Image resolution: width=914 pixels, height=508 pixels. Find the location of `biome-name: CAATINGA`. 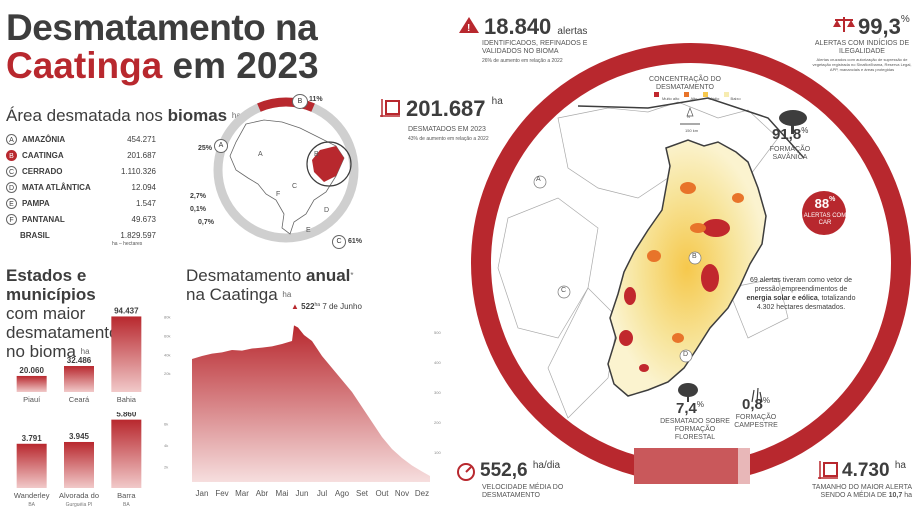

biome-name: CAATINGA is located at coordinates (43, 155).